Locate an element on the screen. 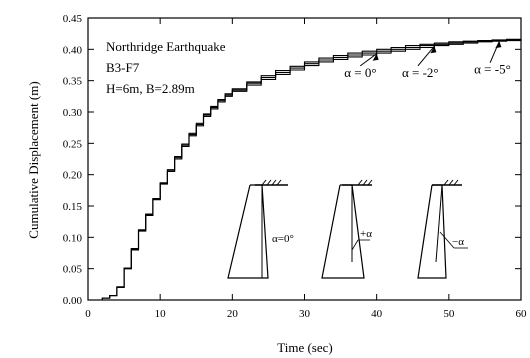 This screenshot has height=358, width=530. x-tick-label-0: 0 is located at coordinates (88, 314).